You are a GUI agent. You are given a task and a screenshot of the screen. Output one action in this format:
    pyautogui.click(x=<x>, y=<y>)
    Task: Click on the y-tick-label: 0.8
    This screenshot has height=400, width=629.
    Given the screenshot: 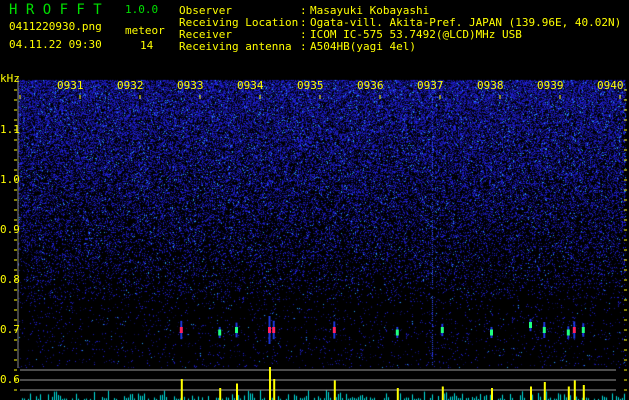 What is the action you would take?
    pyautogui.click(x=10, y=279)
    